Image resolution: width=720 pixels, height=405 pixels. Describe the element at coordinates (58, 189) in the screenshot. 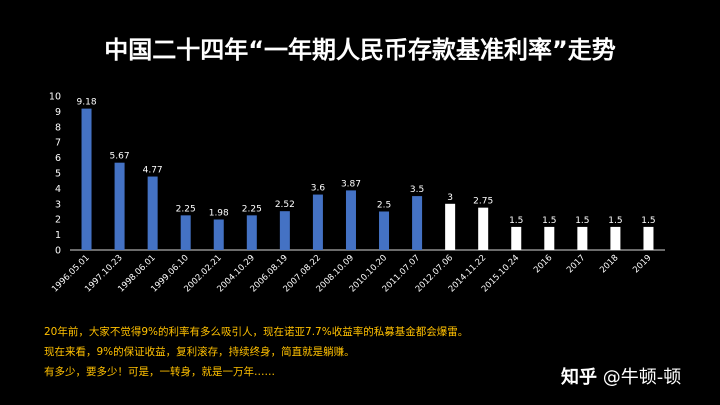

I see `y-tick-label: 4` at that location.